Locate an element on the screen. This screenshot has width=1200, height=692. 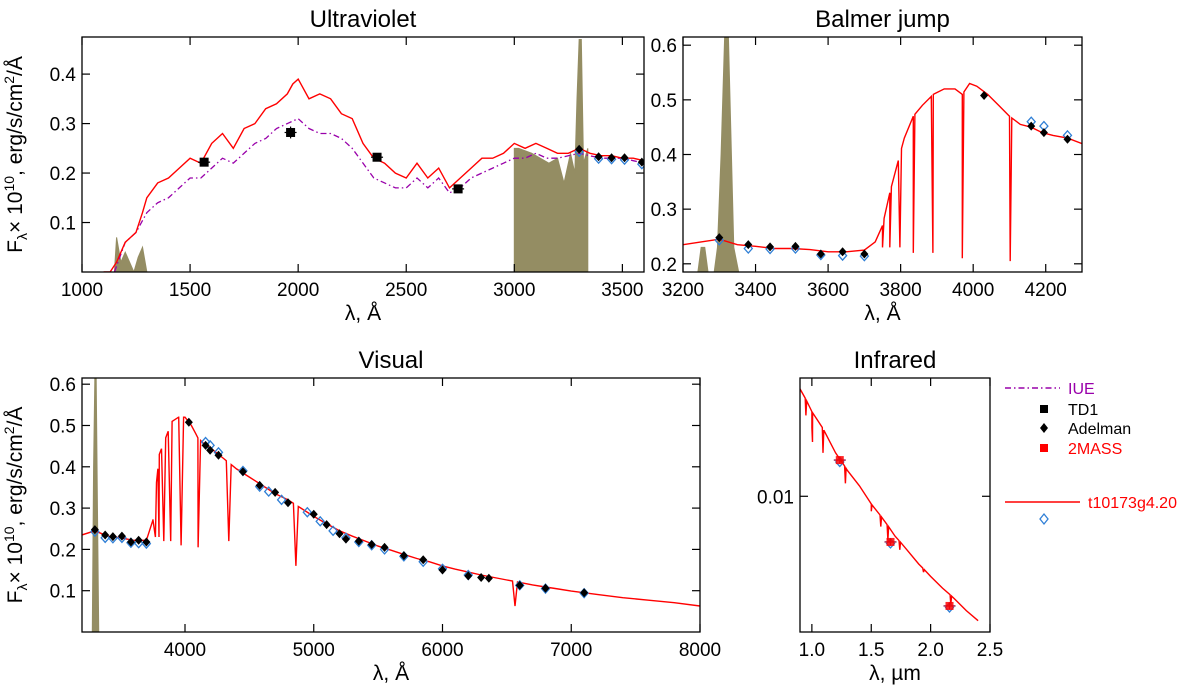
chart-title: Visual is located at coordinates (391, 360).